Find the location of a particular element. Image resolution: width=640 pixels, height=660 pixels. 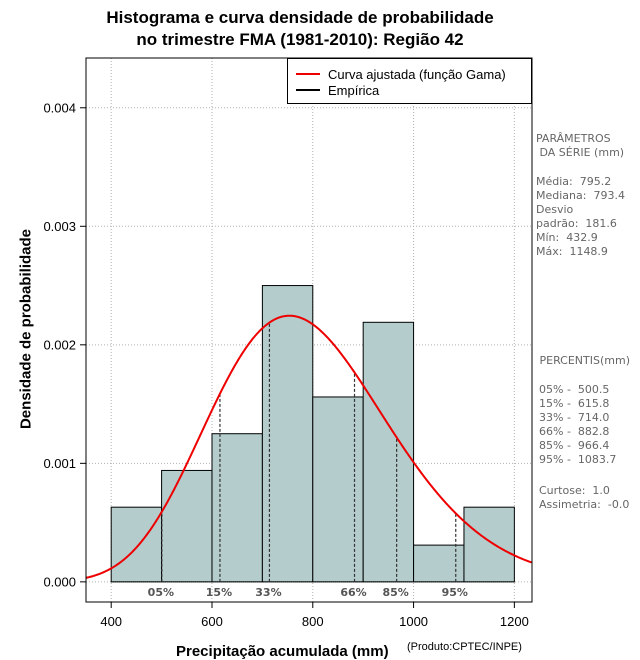

stat-mediana: Mediana: 793.4 is located at coordinates (580, 195).